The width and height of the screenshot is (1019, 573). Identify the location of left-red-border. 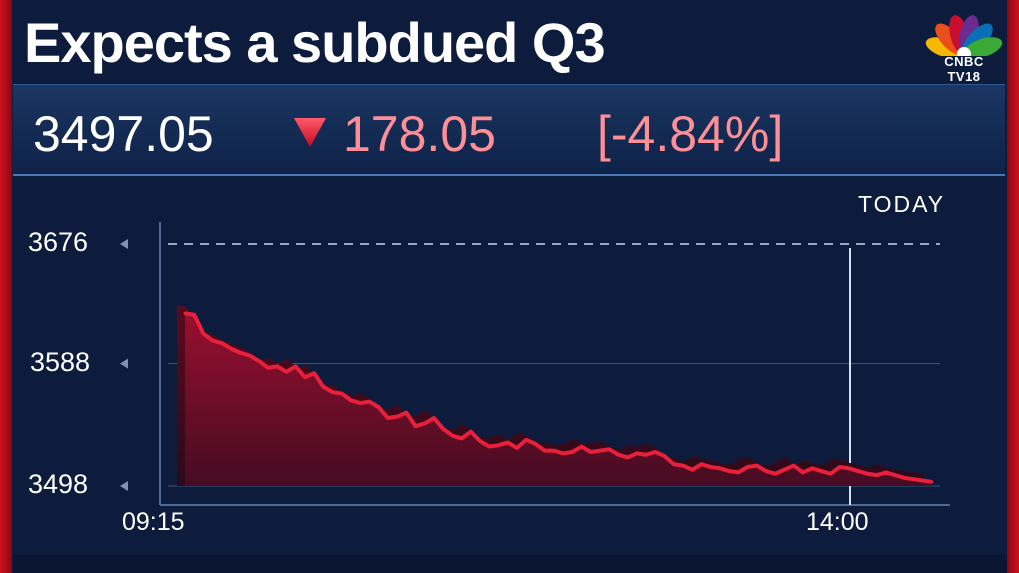
(6, 286).